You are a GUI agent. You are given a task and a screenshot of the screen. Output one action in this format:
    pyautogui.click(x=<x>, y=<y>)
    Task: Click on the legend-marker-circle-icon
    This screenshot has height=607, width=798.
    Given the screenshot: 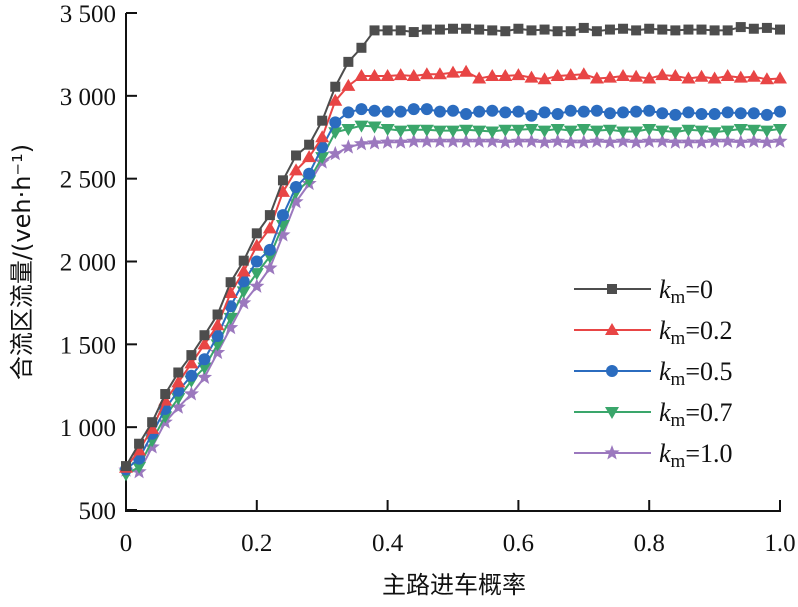 What is the action you would take?
    pyautogui.click(x=612, y=371)
    